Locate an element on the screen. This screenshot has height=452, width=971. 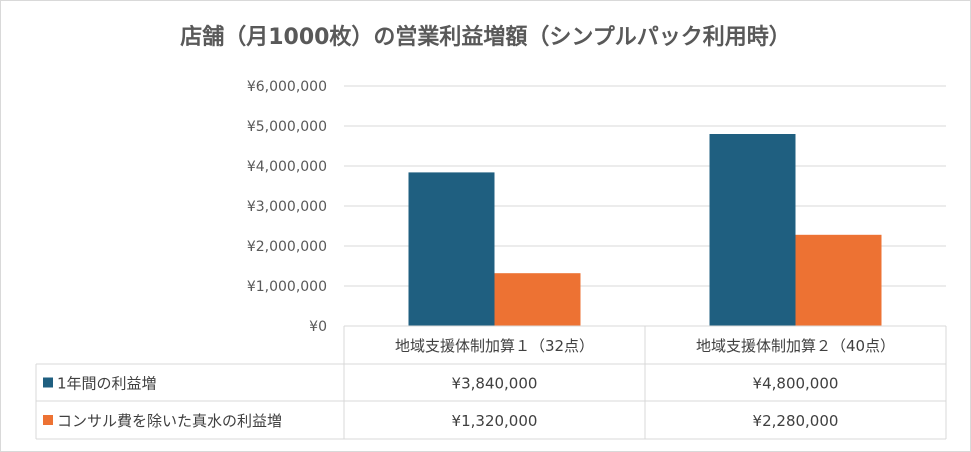
y-tick-label: ¥0 is located at coordinates (318, 327).